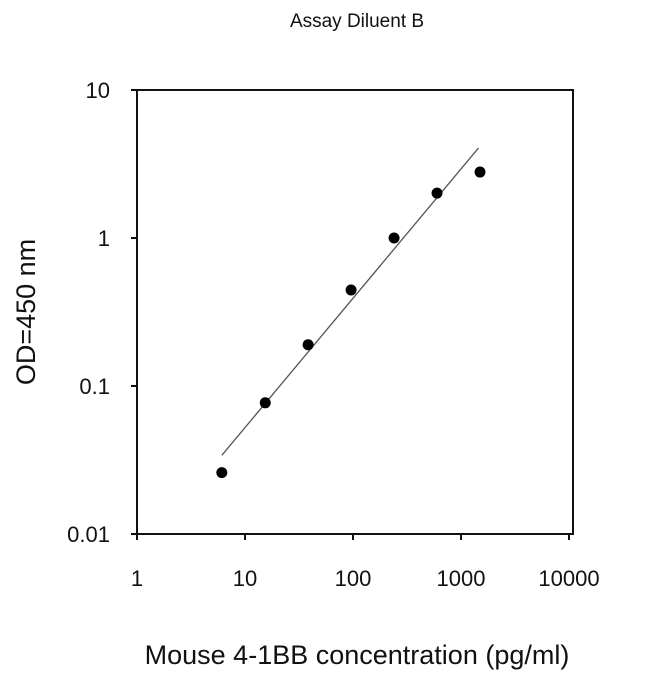 This screenshot has height=674, width=650. Describe the element at coordinates (26, 312) in the screenshot. I see `y-axis-label: OD=450 nm` at that location.